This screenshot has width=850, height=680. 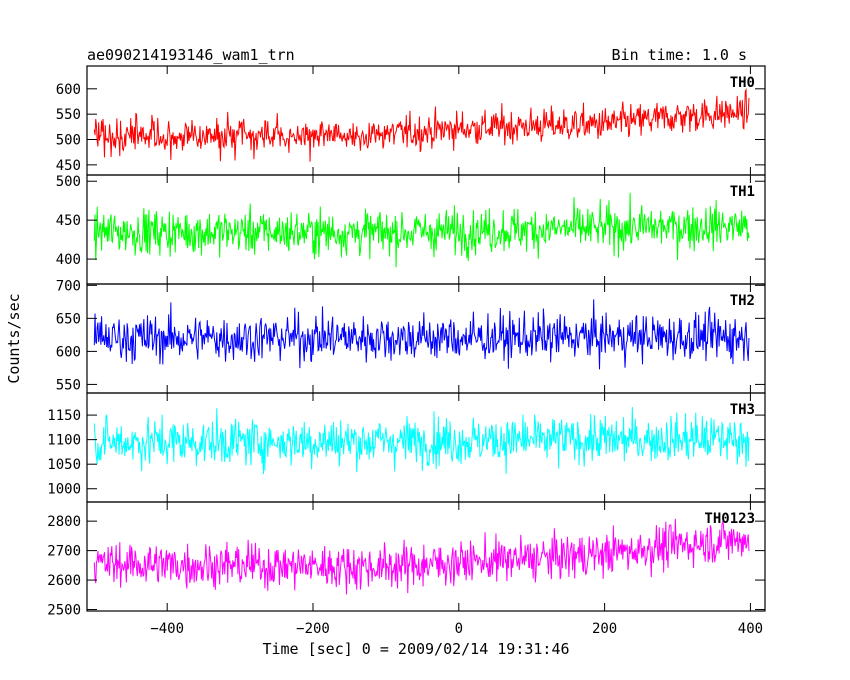 I want to click on panel-th1: 400 450 500 TH1, so click(x=411, y=229).